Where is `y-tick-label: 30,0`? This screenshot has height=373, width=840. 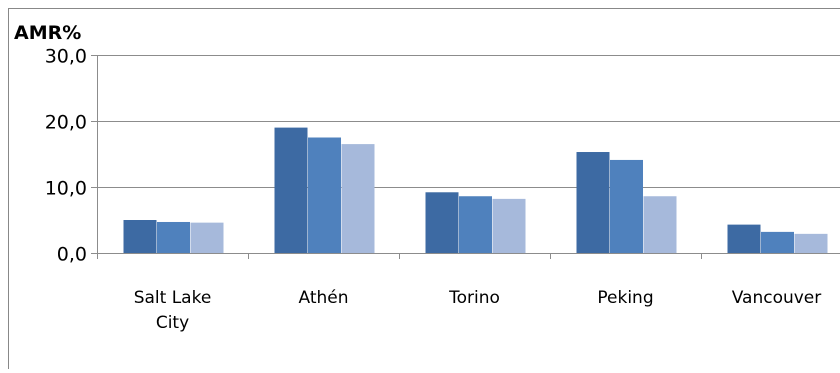
y-tick-label: 30,0 is located at coordinates (66, 57).